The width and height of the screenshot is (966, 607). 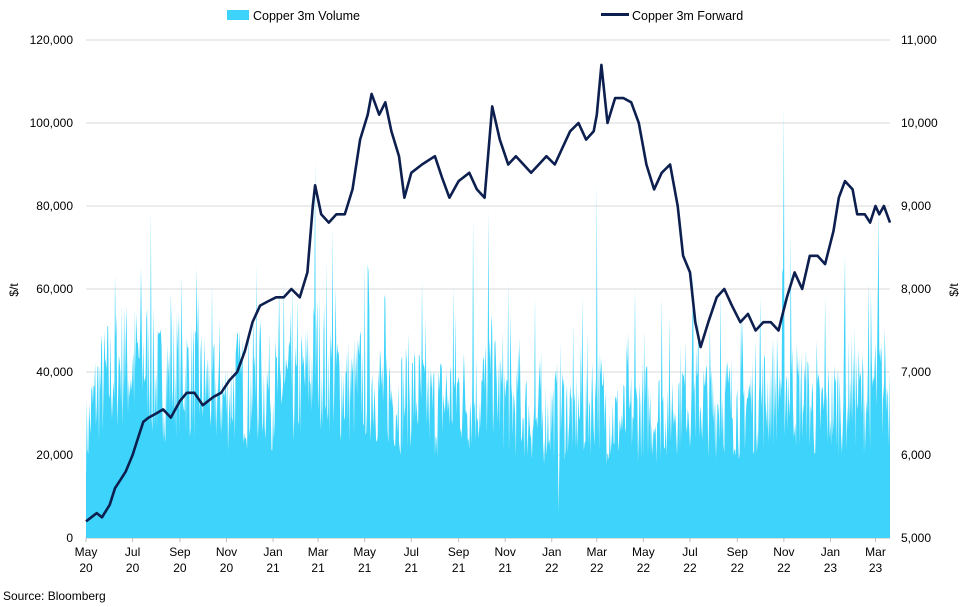 I want to click on right-tick-label: 11,000, so click(x=919, y=40).